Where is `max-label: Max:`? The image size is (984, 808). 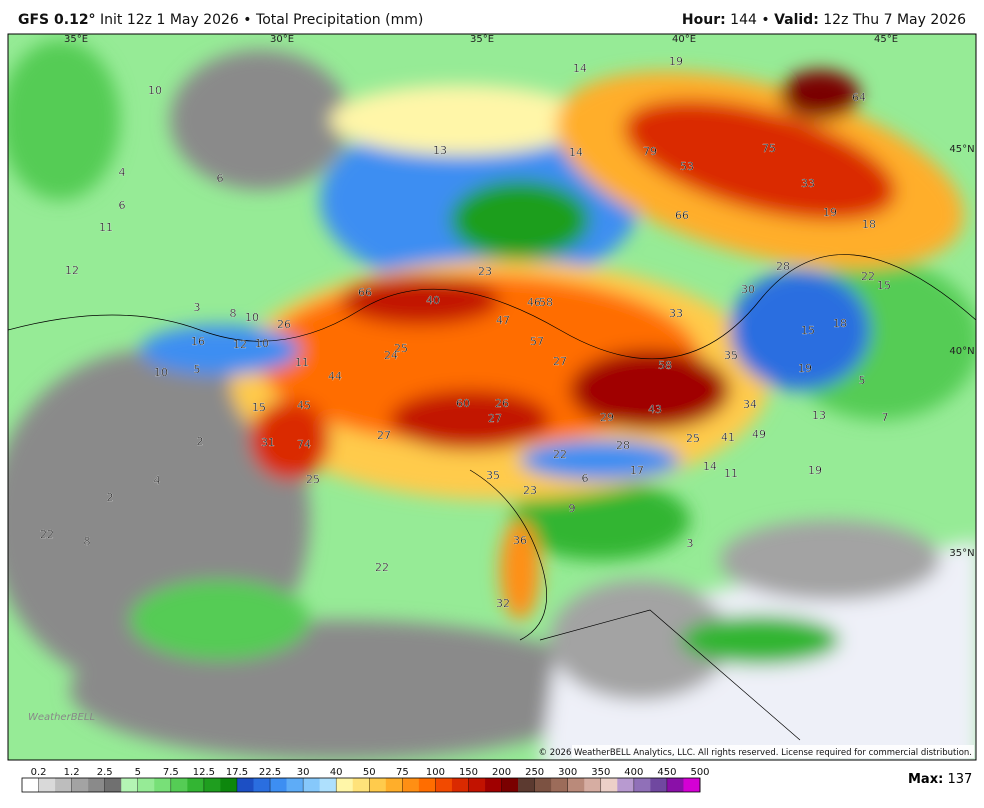 max-label: Max: is located at coordinates (926, 779).